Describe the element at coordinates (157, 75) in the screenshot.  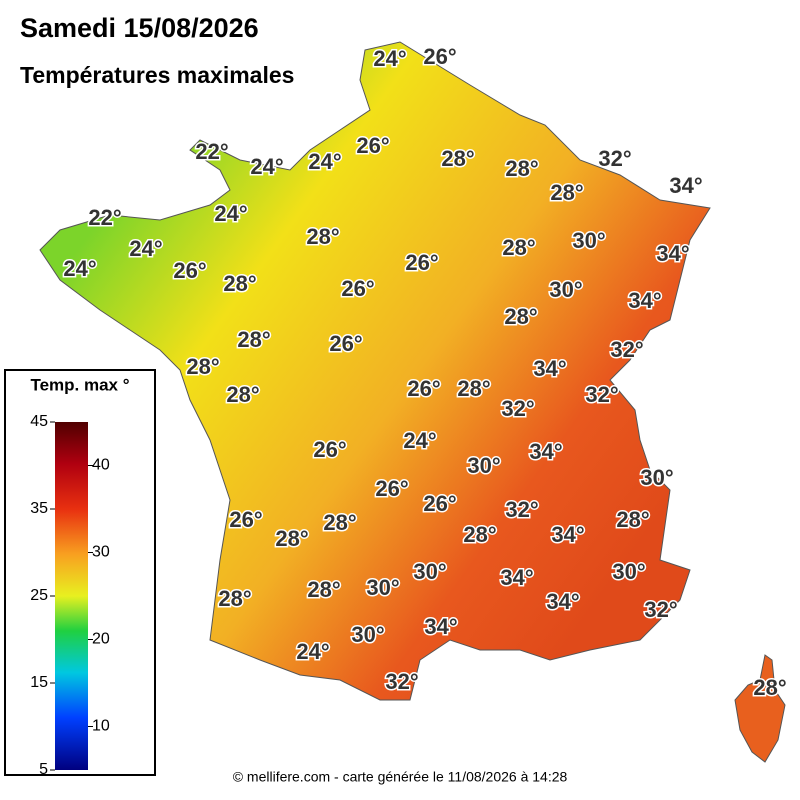
I see `subtitle: Températures maximales` at that location.